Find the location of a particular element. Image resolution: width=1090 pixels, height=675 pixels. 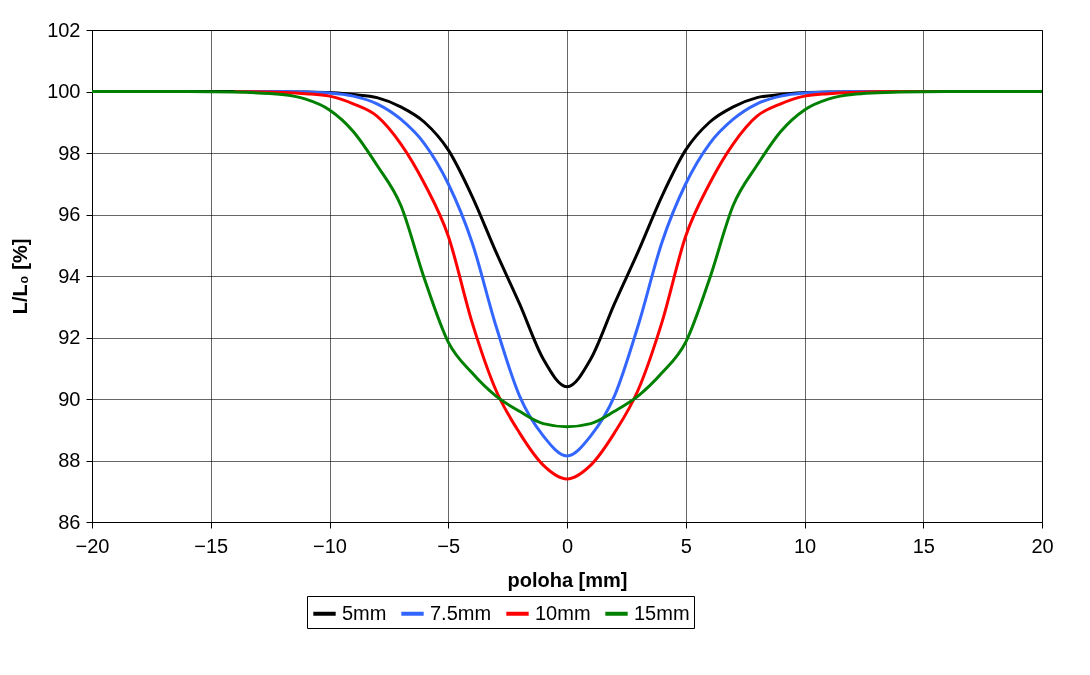

y-tick-label: 102 is located at coordinates (64, 29).